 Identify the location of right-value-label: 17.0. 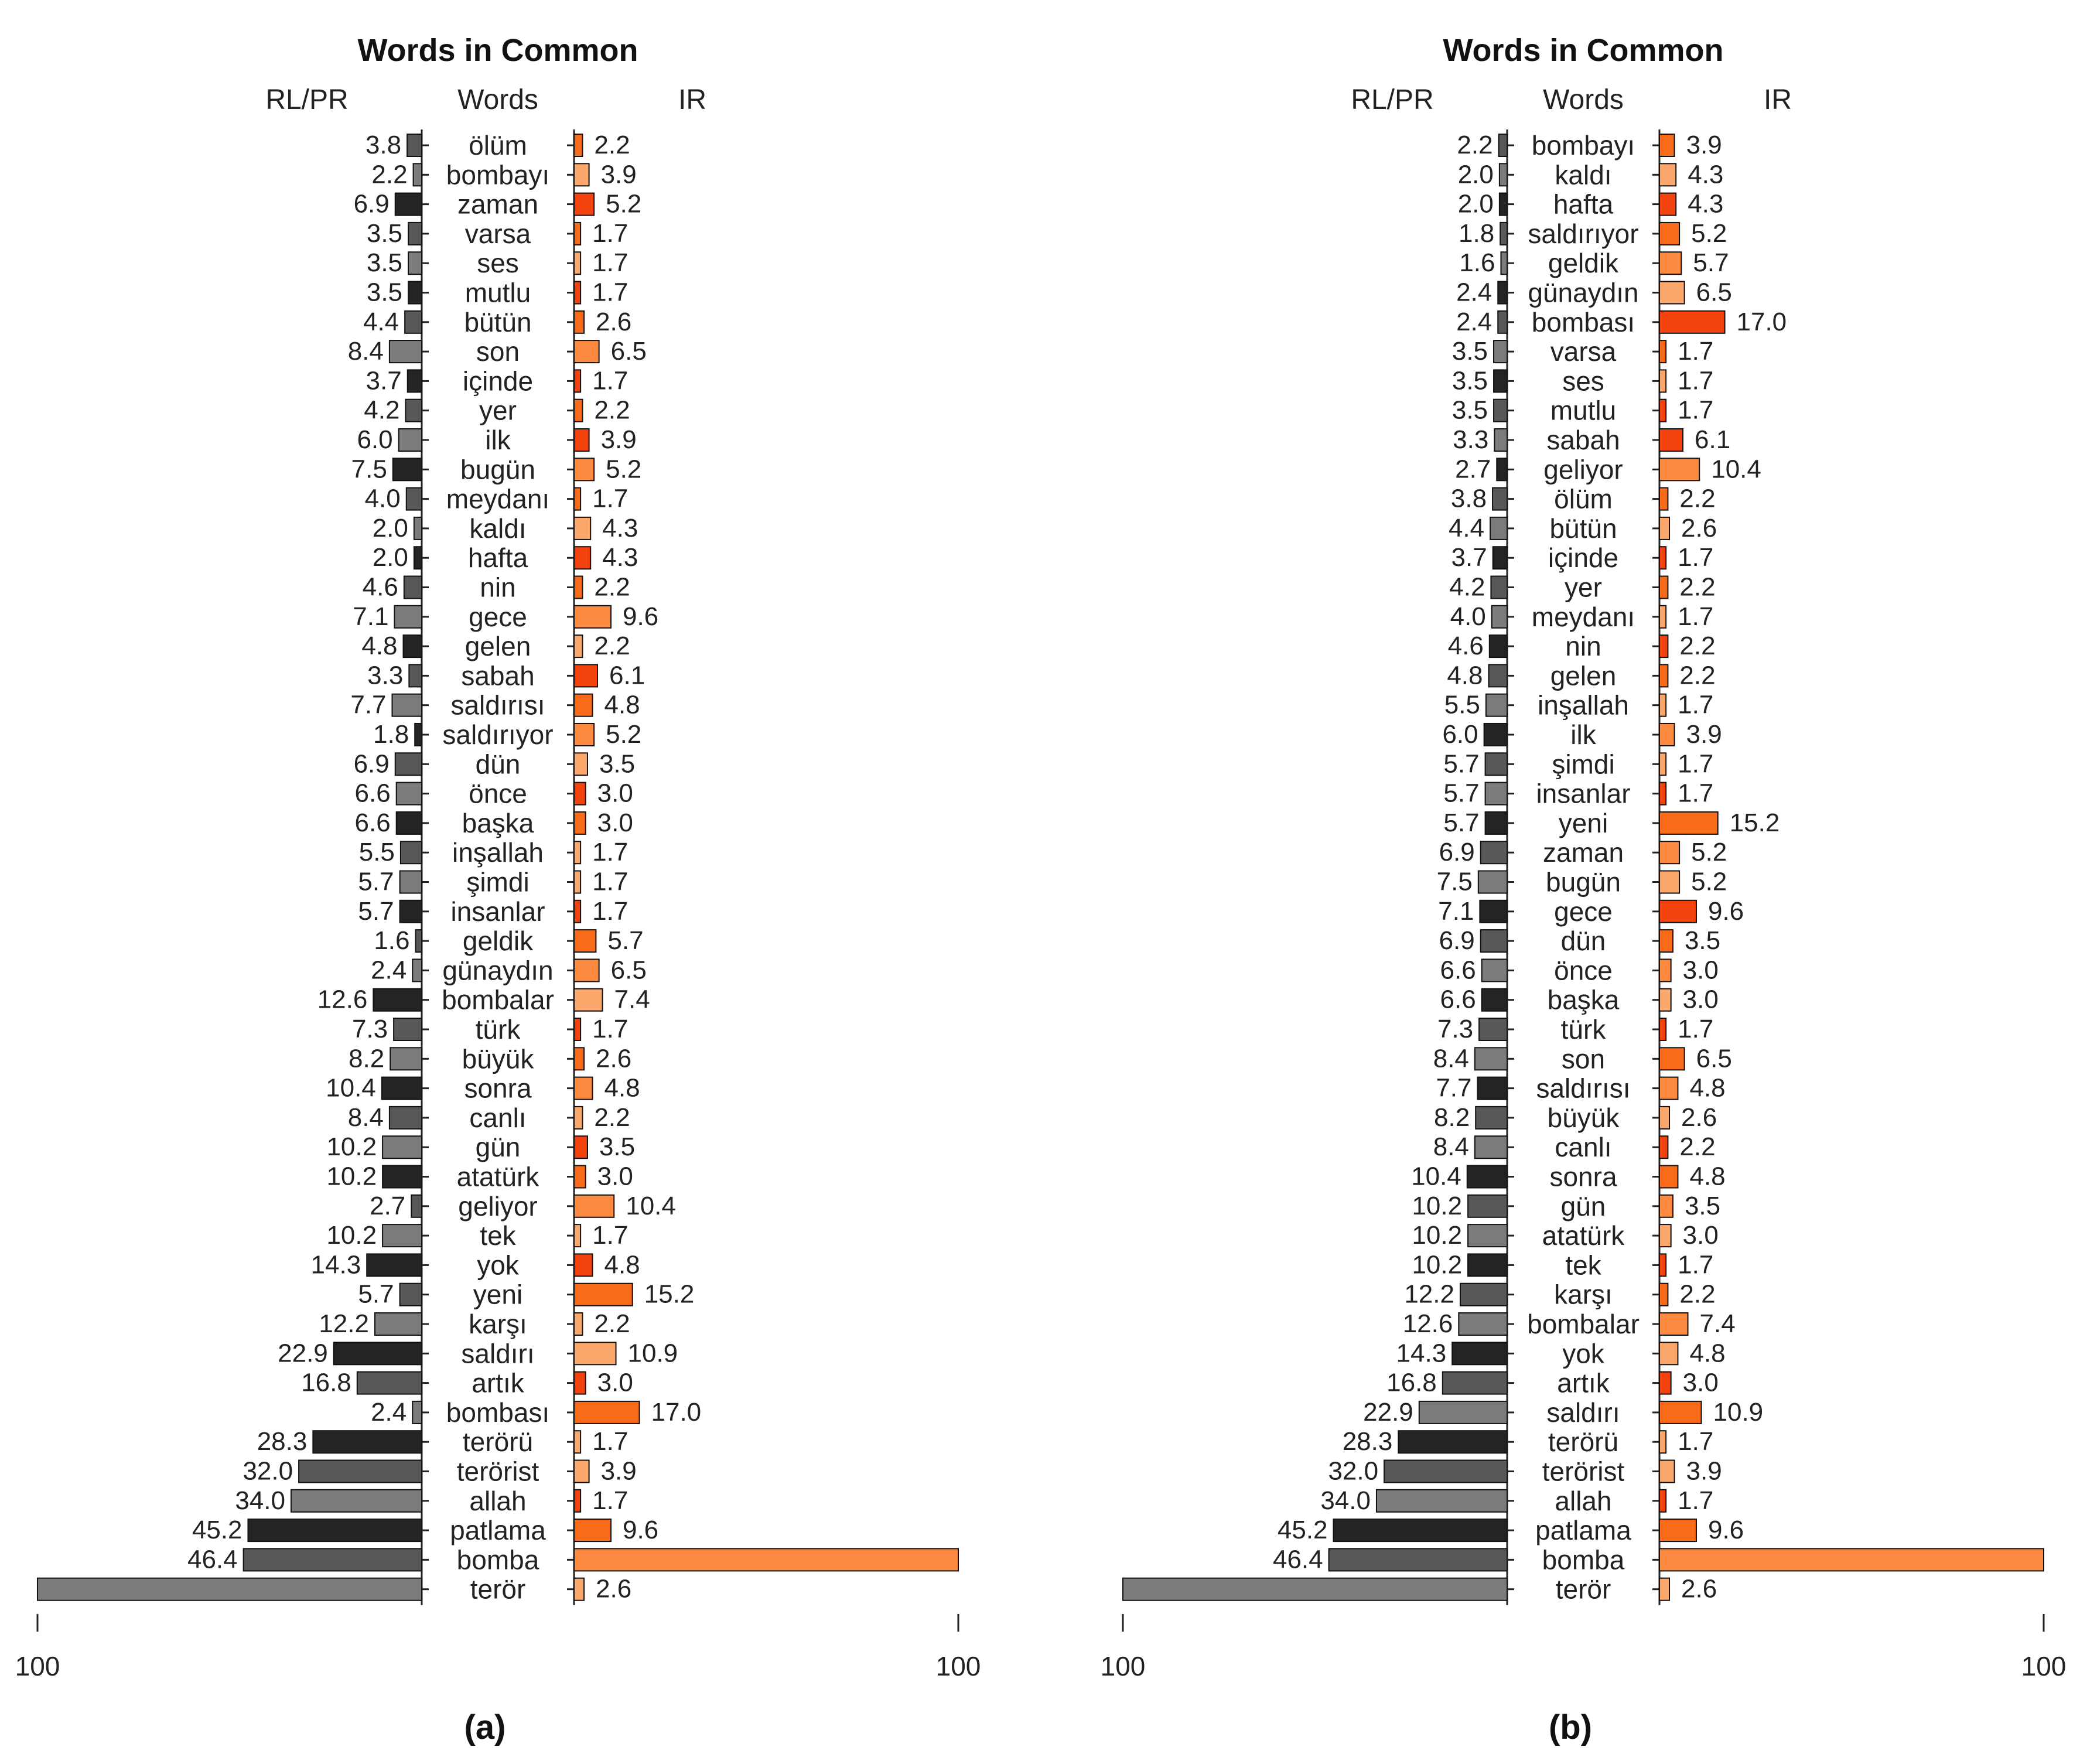
(1762, 322).